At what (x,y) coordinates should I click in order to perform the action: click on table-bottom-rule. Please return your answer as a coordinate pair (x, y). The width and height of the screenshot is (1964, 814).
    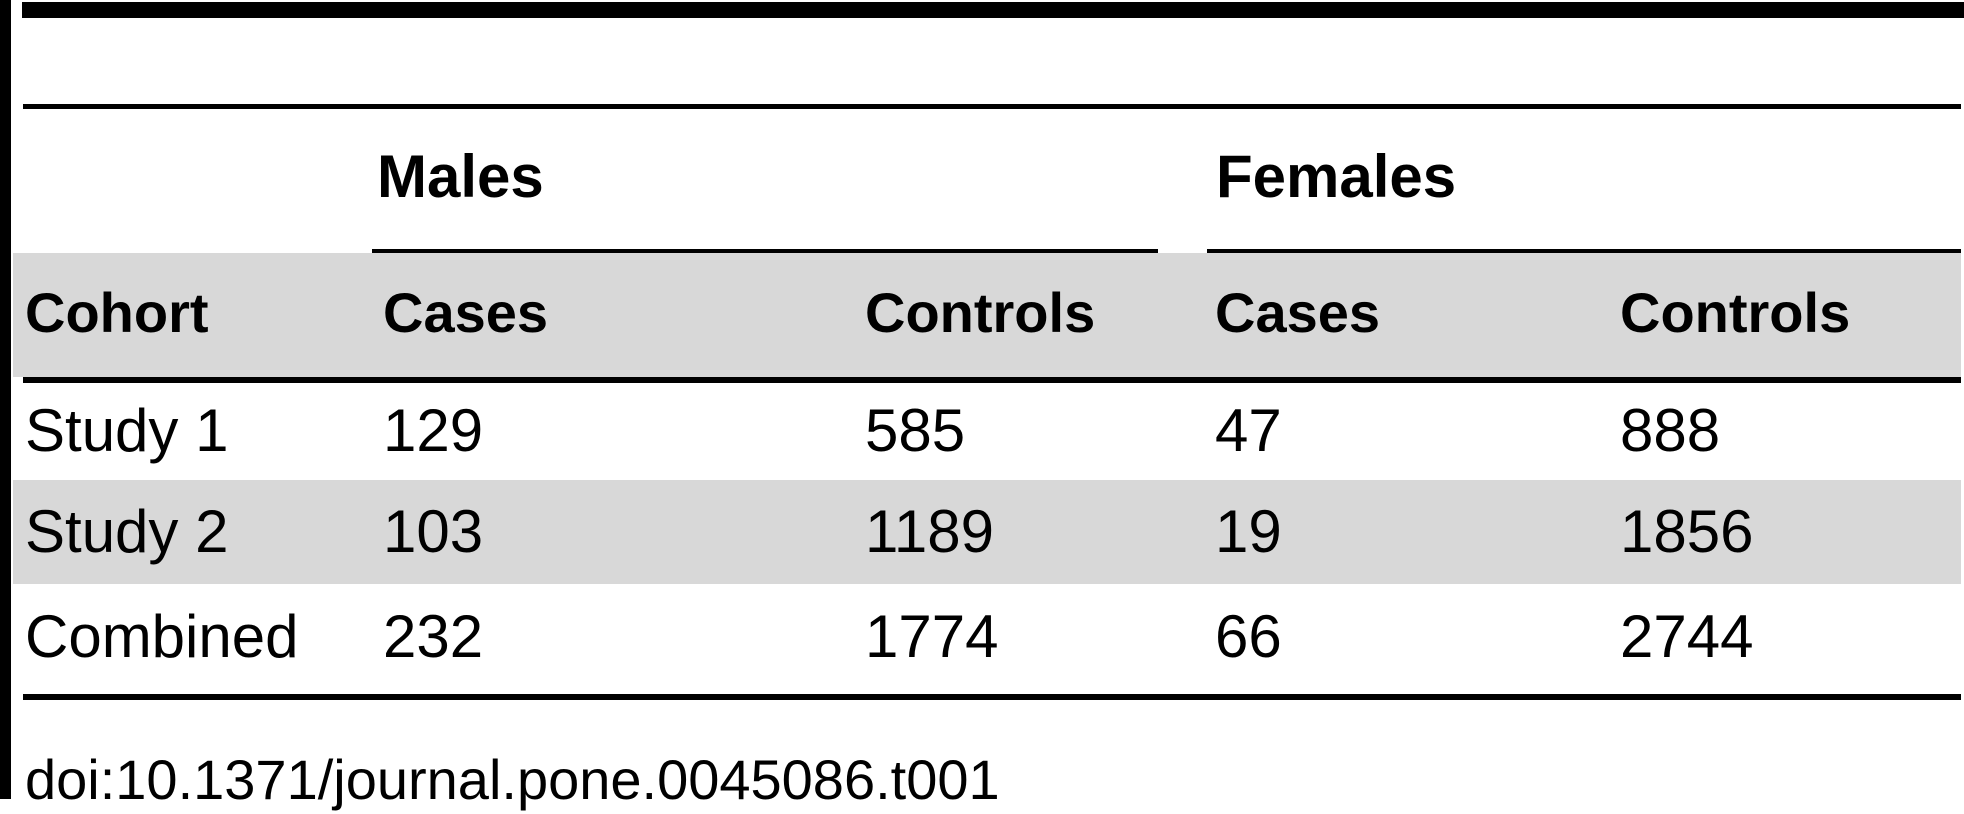
    Looking at the image, I should click on (992, 697).